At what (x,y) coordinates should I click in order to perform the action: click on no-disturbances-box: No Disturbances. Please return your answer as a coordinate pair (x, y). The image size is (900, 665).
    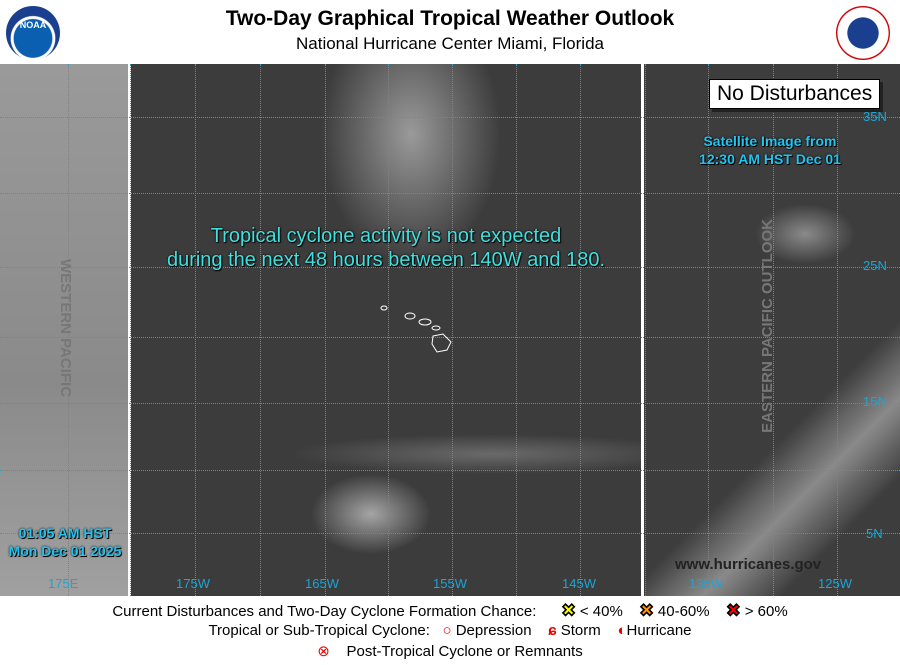
    Looking at the image, I should click on (795, 94).